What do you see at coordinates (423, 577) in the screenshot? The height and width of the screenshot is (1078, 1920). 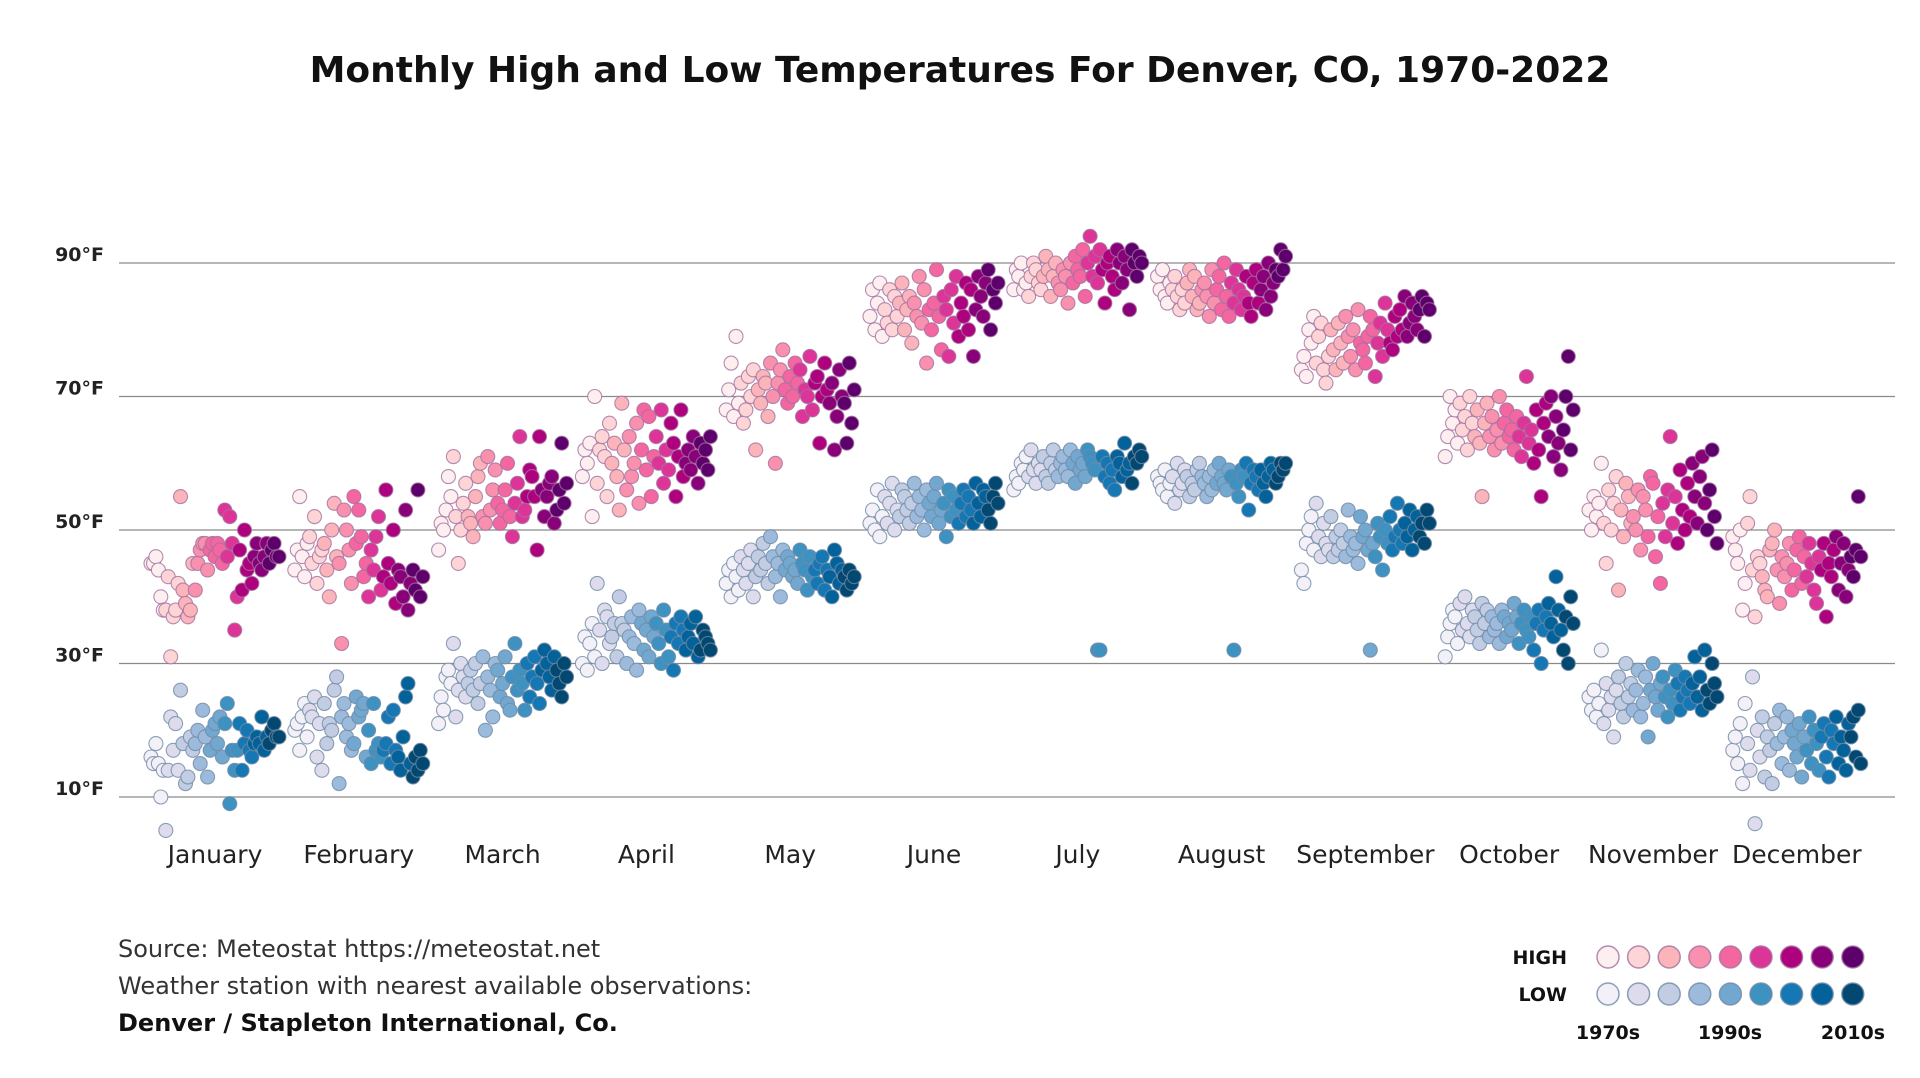 I see `high-point-february-2022` at bounding box center [423, 577].